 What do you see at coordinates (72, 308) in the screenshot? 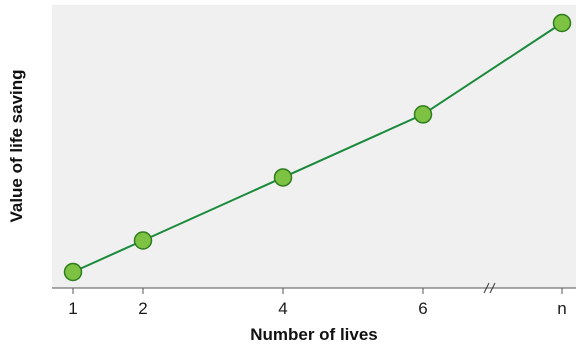
I see `x-tick-label-1: 1` at bounding box center [72, 308].